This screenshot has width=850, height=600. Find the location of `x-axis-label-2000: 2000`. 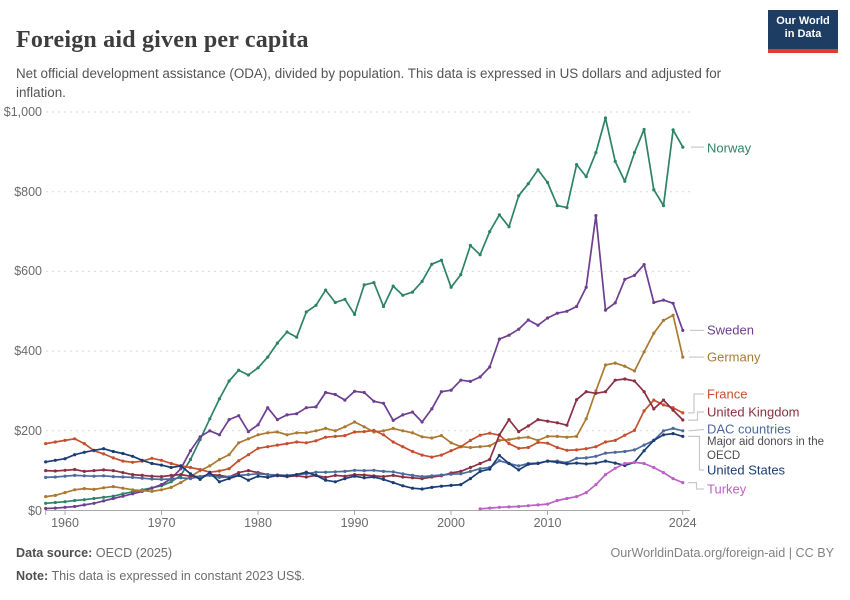

x-axis-label-2000: 2000 is located at coordinates (451, 523).